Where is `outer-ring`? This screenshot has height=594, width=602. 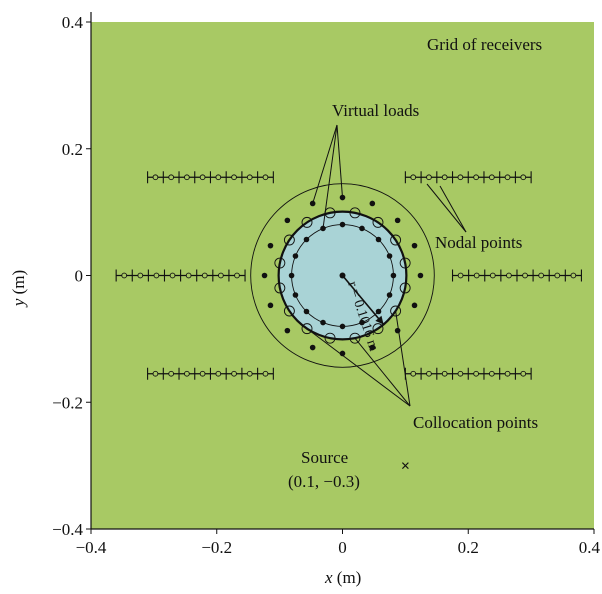
outer-ring is located at coordinates (342, 275).